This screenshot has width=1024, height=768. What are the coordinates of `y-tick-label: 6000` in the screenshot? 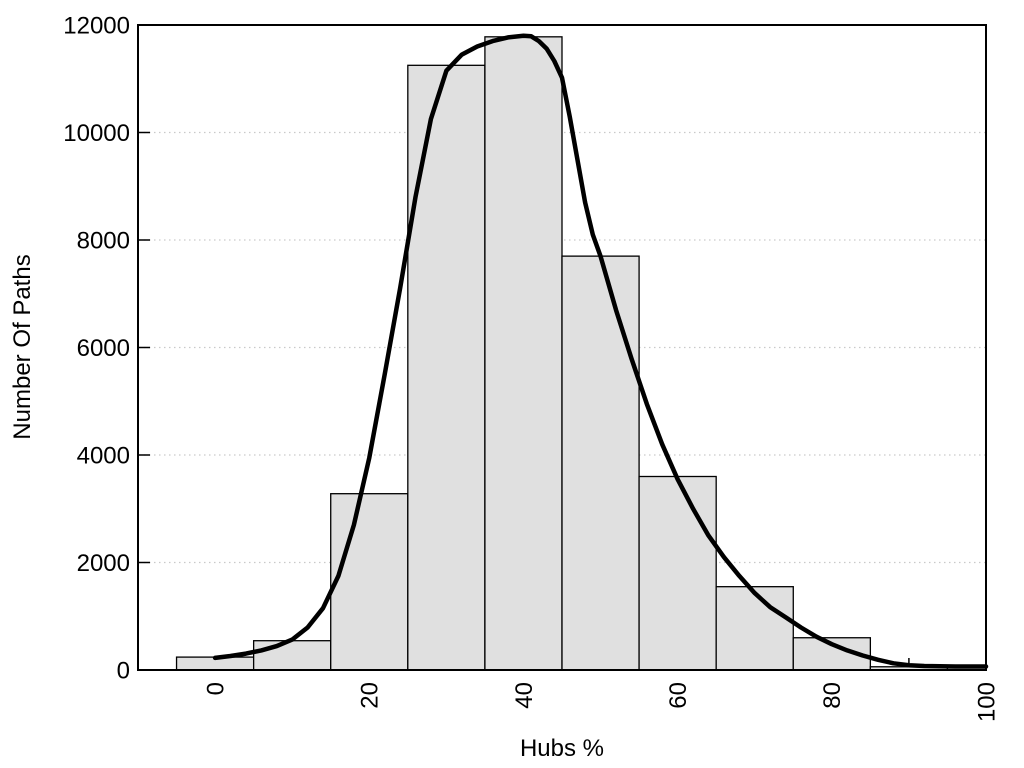 It's located at (103, 348).